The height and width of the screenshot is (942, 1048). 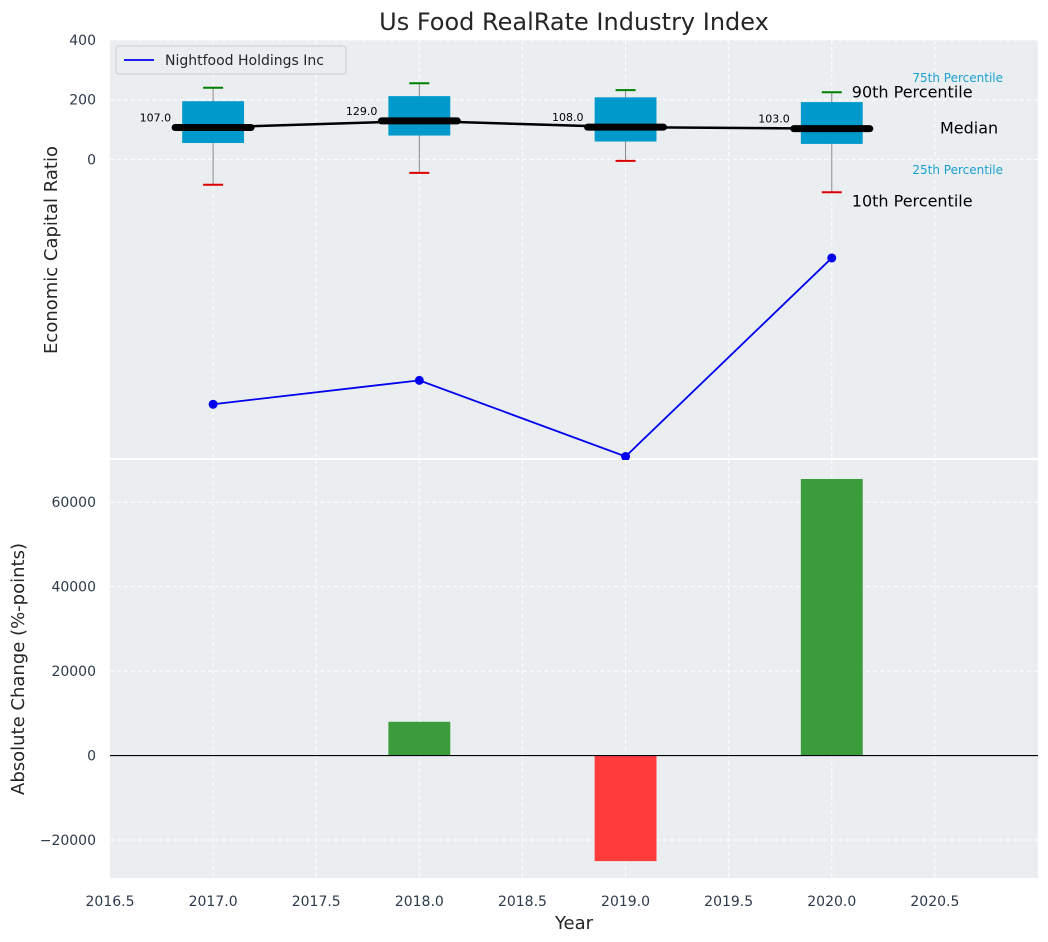 I want to click on company-point-2020, so click(x=832, y=258).